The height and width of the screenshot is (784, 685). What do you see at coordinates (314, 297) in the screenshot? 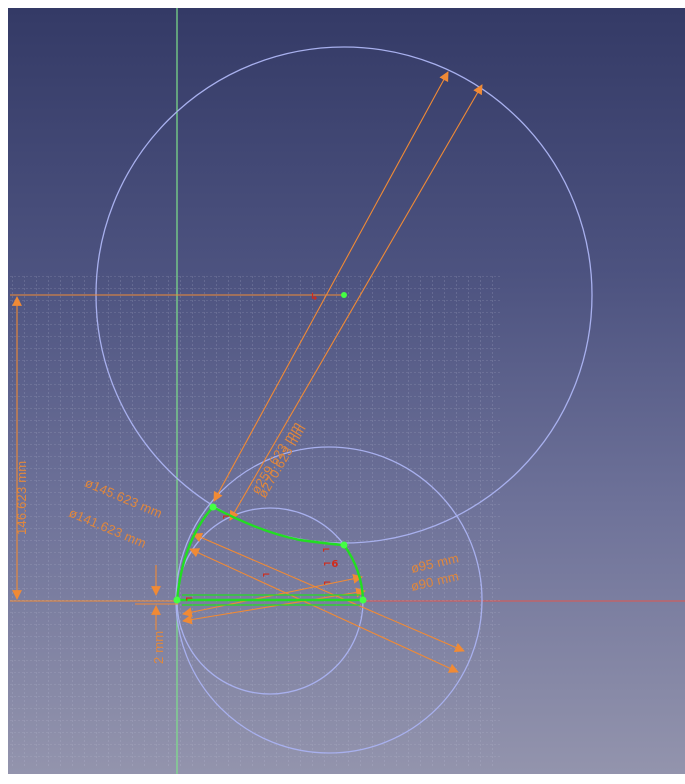
I see `constraint-icon-center: ↳` at bounding box center [314, 297].